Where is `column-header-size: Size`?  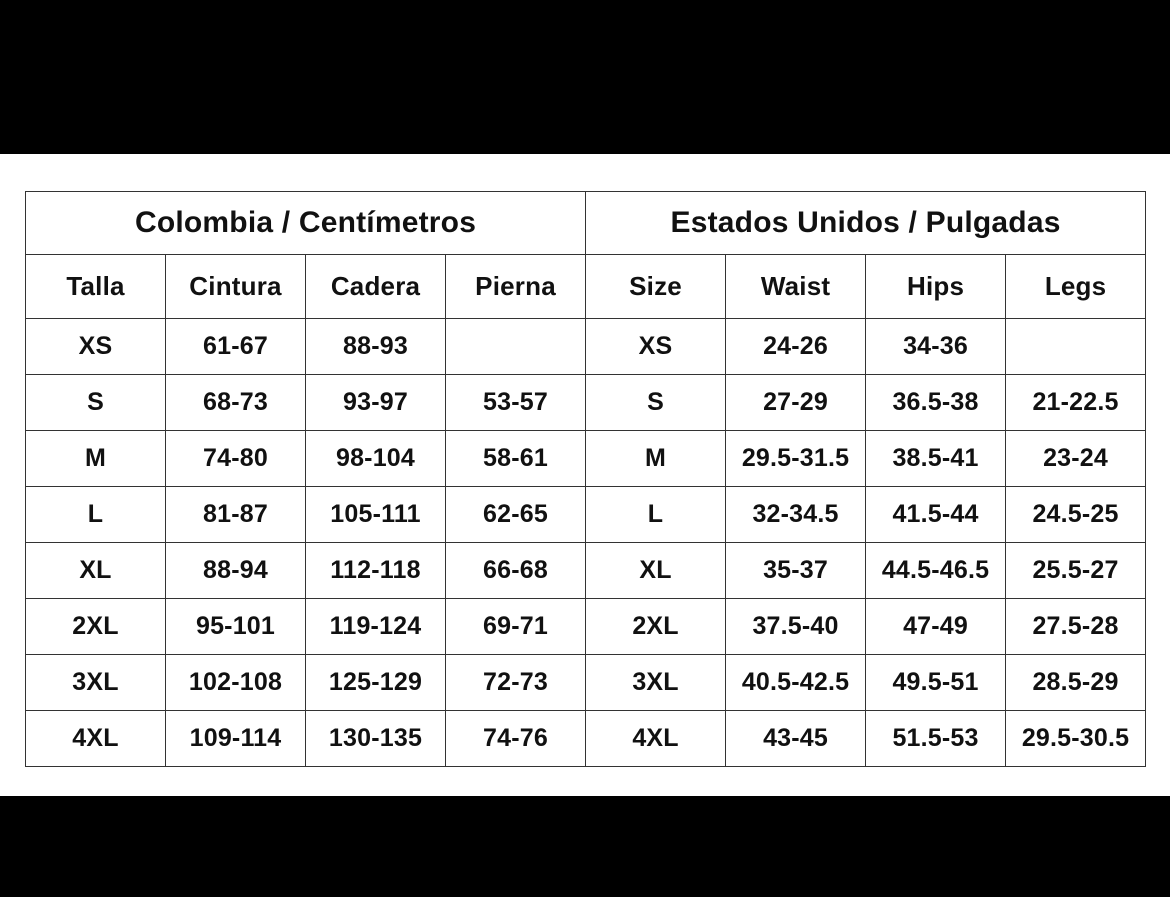
column-header-size: Size is located at coordinates (656, 286).